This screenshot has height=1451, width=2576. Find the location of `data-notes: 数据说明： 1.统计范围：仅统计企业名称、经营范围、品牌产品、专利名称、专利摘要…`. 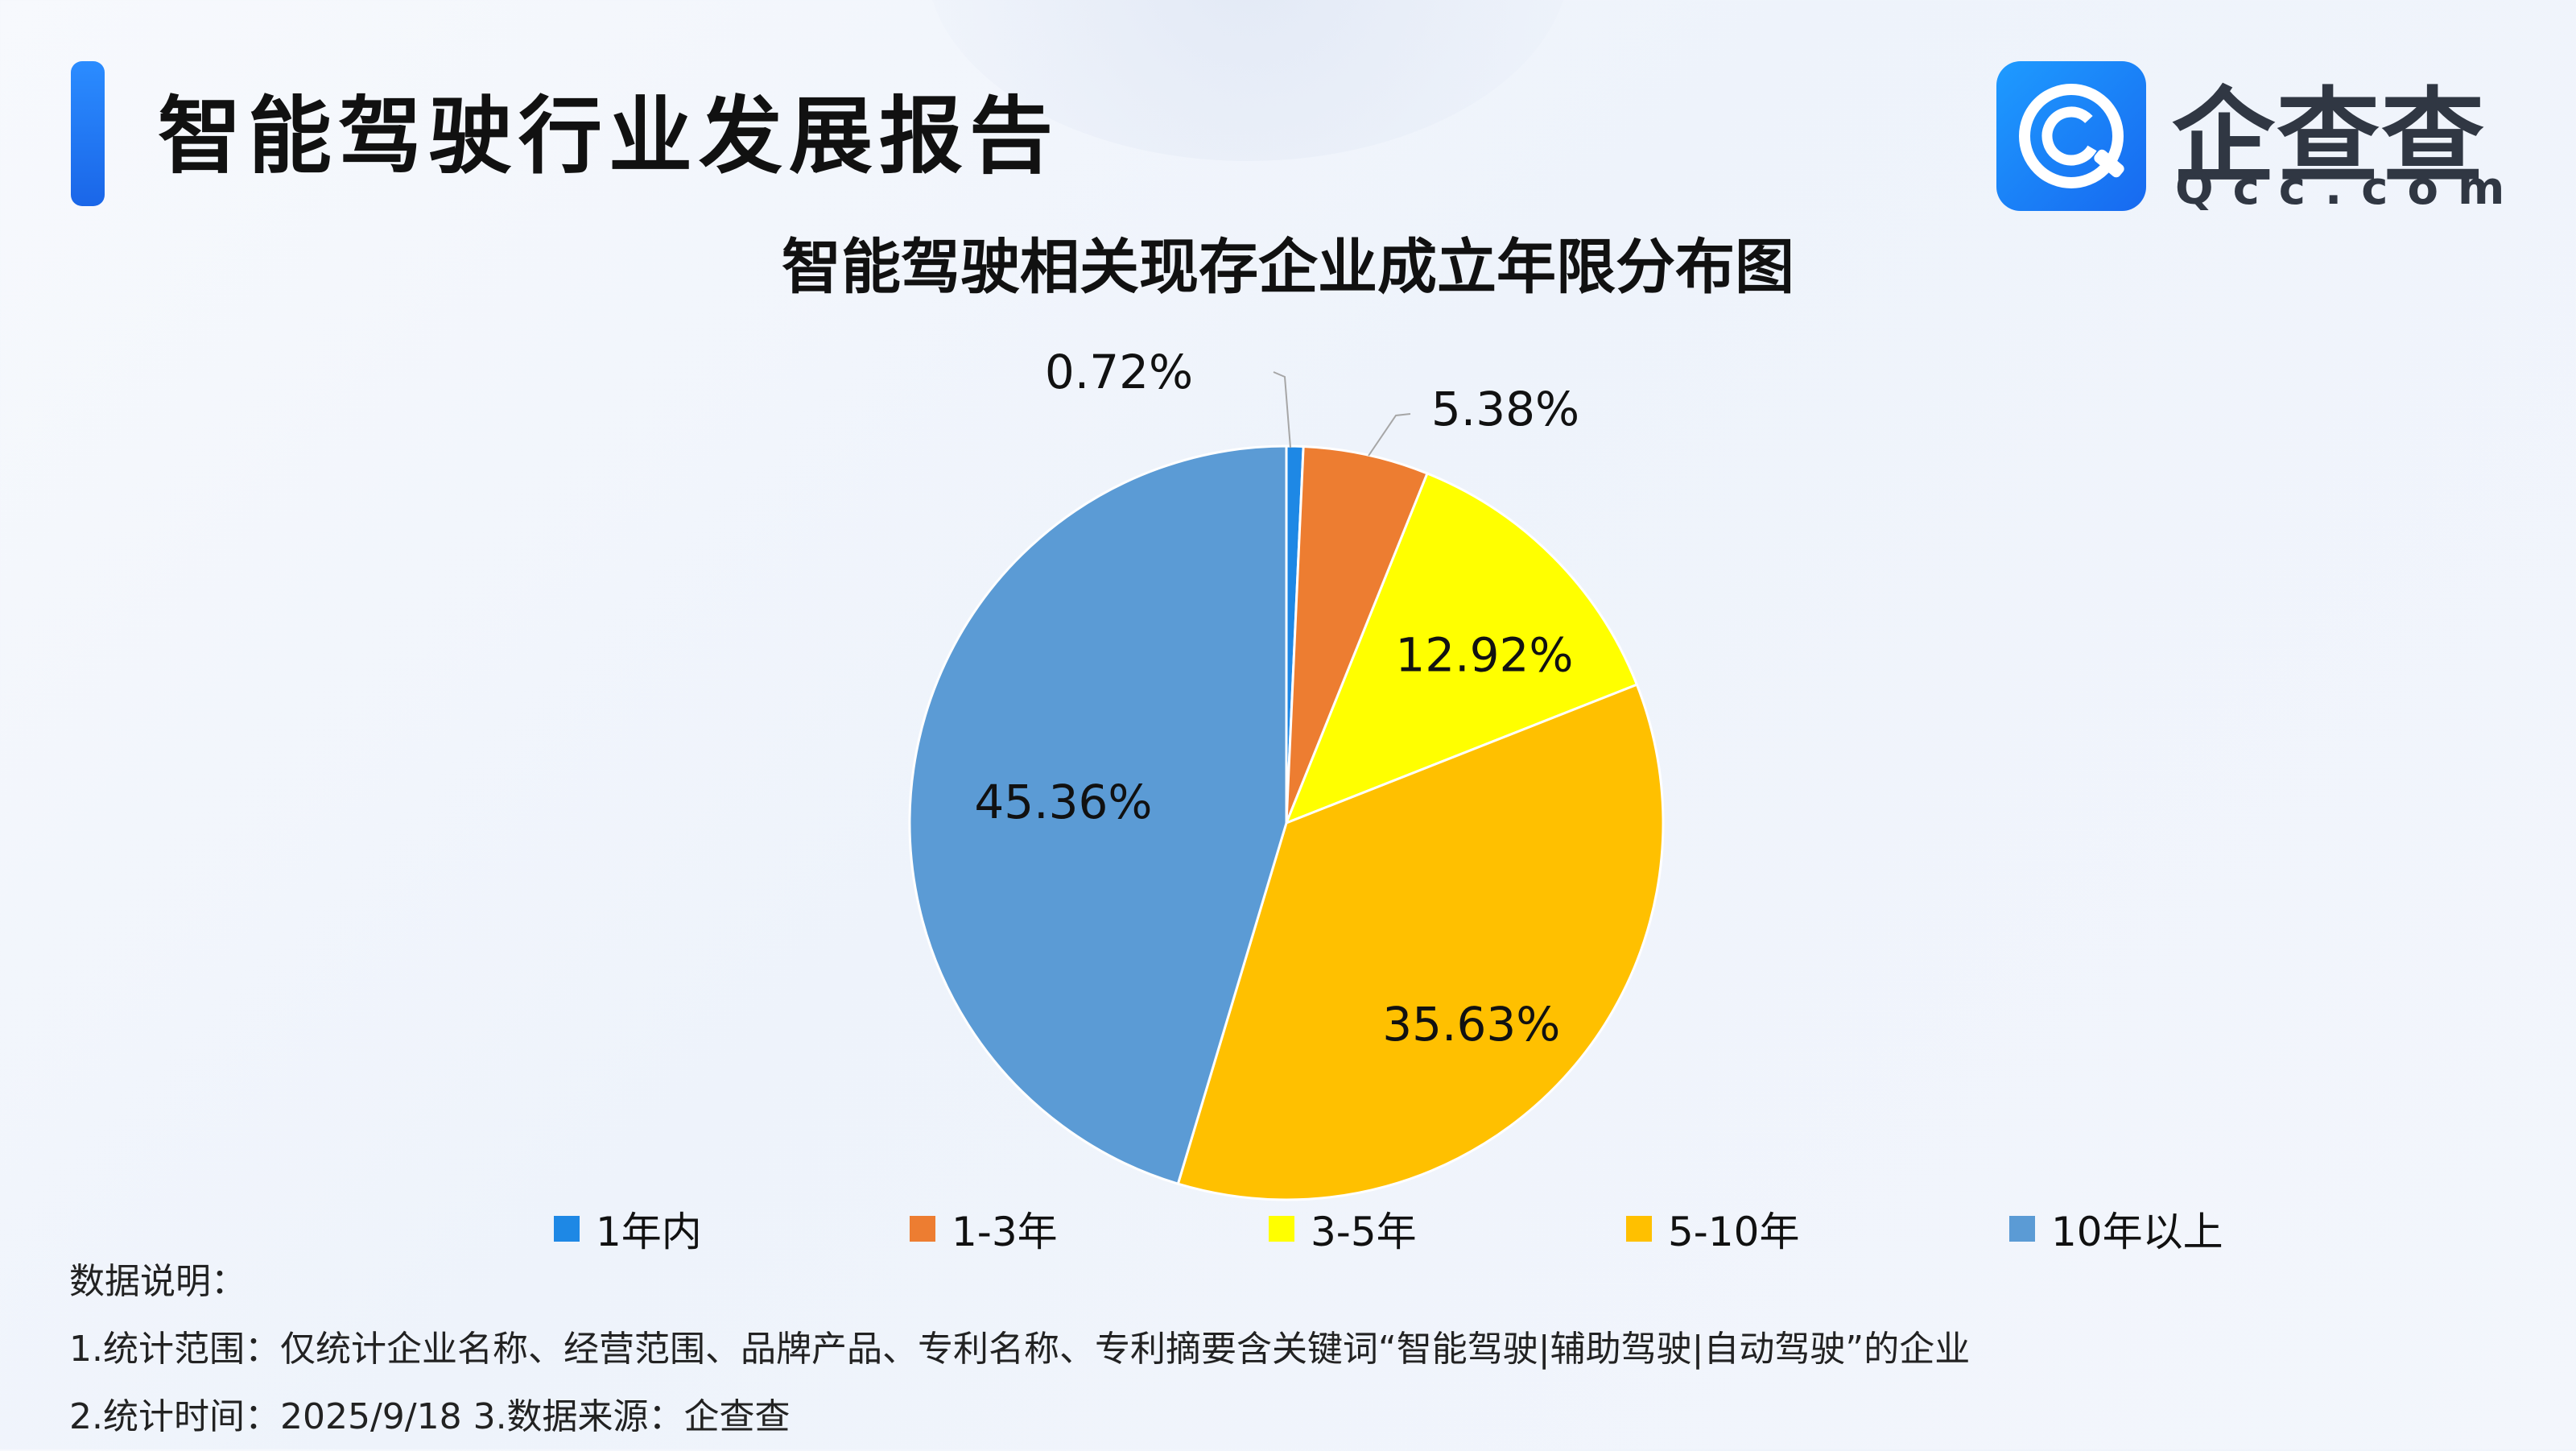

data-notes: 数据说明： 1.统计范围：仅统计企业名称、经营范围、品牌产品、专利名称、专利摘要… is located at coordinates (1019, 1349).